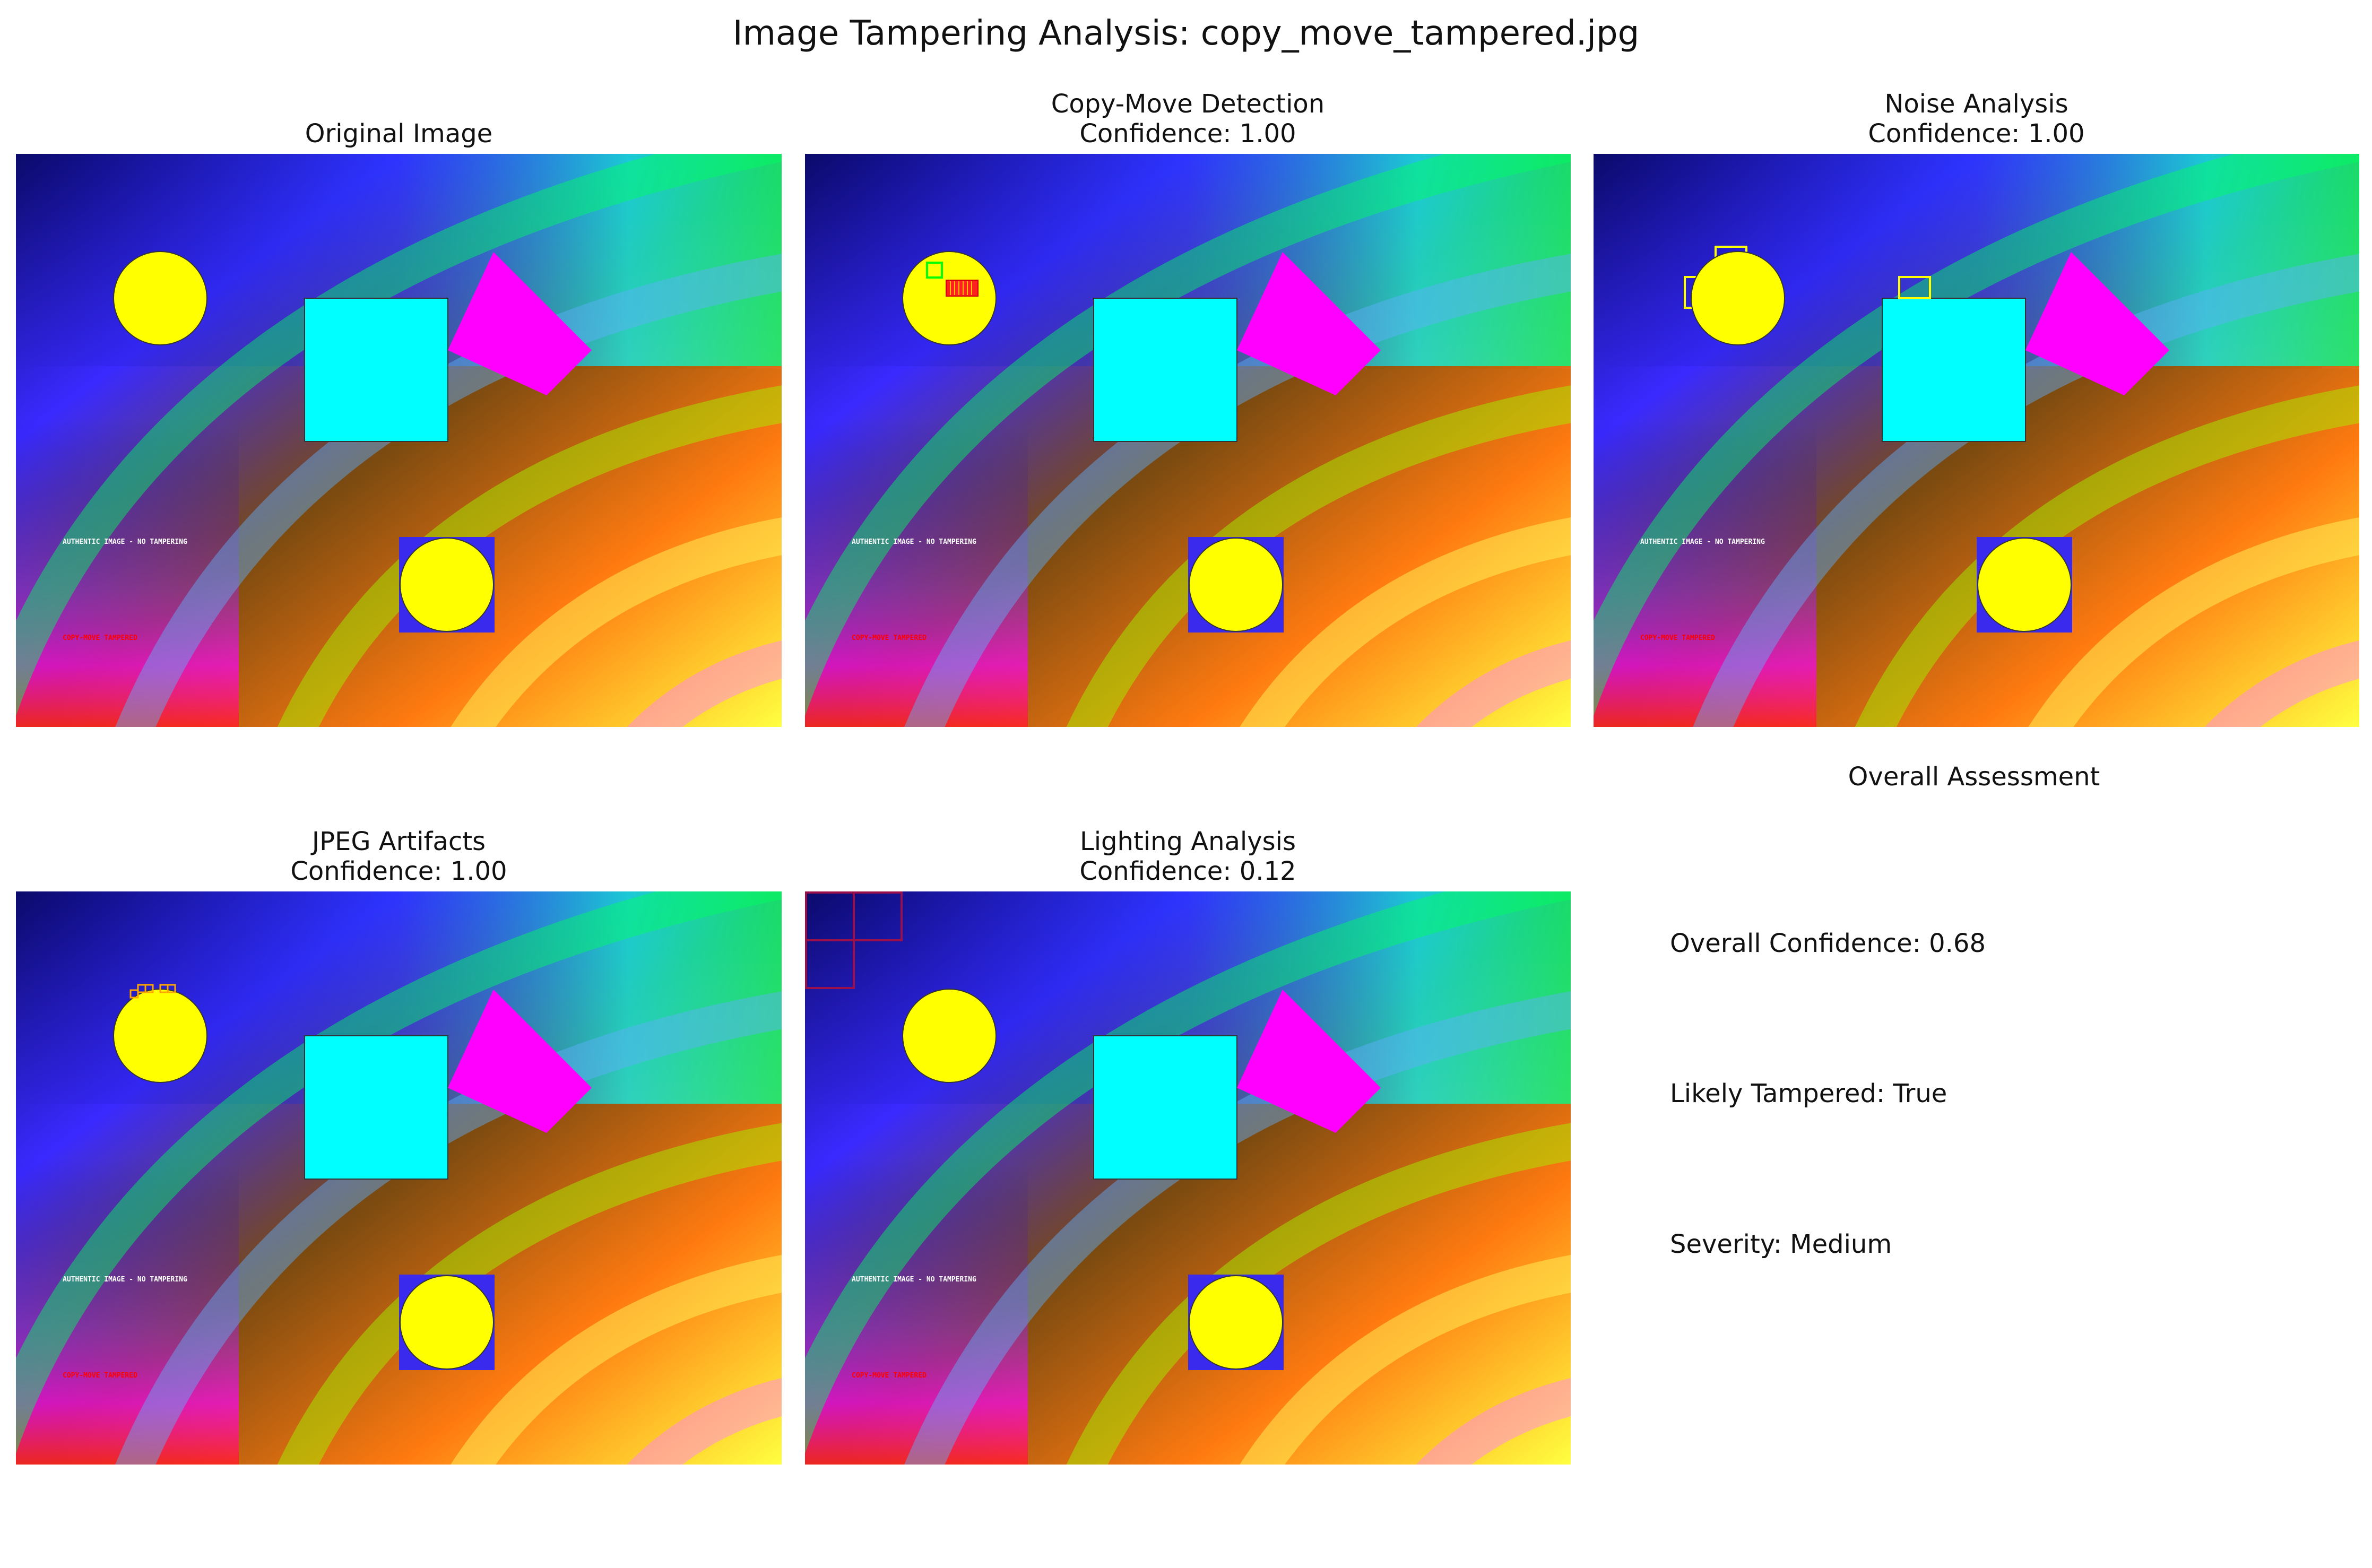 The width and height of the screenshot is (2372, 1568). I want to click on panel-title: Noise Analysis, so click(1976, 104).